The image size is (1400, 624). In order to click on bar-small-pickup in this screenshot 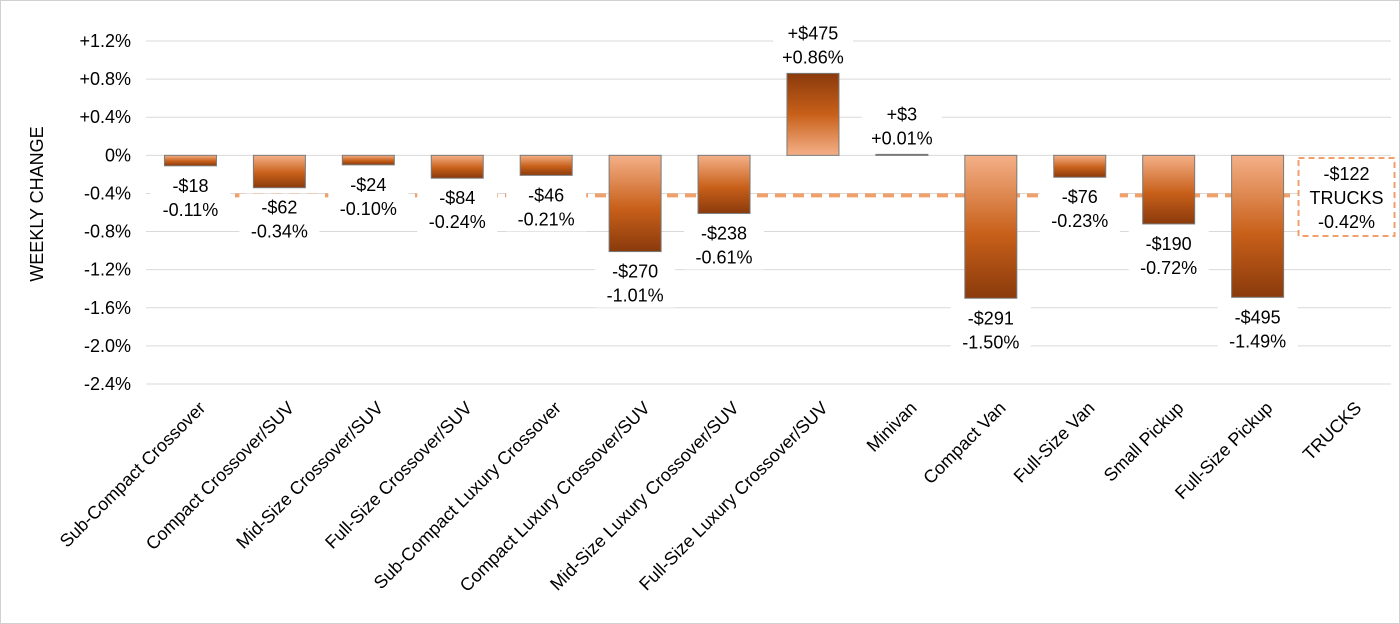, I will do `click(1169, 189)`.